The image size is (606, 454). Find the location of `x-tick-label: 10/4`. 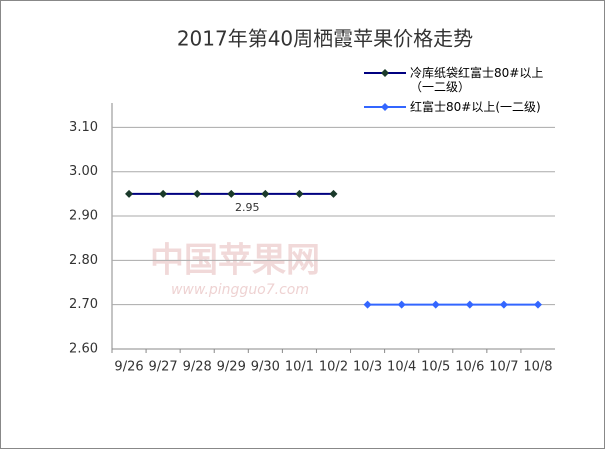

x-tick-label: 10/4 is located at coordinates (401, 367).